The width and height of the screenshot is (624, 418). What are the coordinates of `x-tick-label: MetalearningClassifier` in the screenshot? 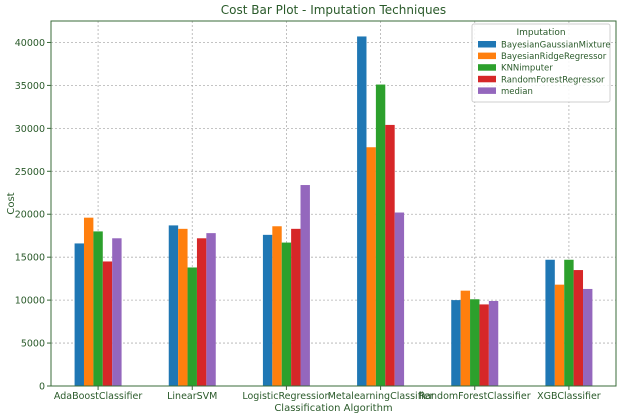 It's located at (381, 396).